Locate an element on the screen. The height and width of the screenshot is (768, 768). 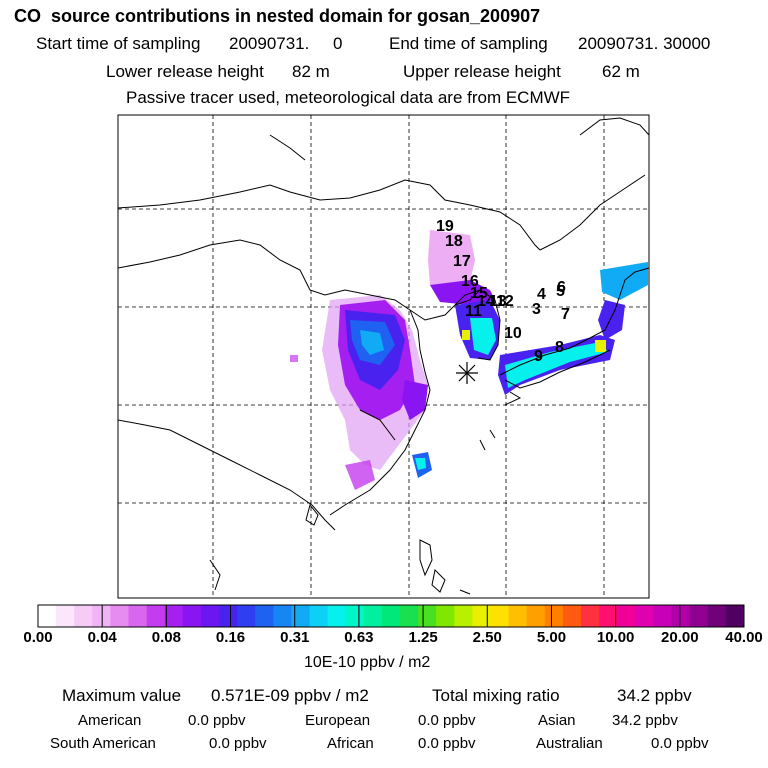
track-label: 9 is located at coordinates (538, 356).